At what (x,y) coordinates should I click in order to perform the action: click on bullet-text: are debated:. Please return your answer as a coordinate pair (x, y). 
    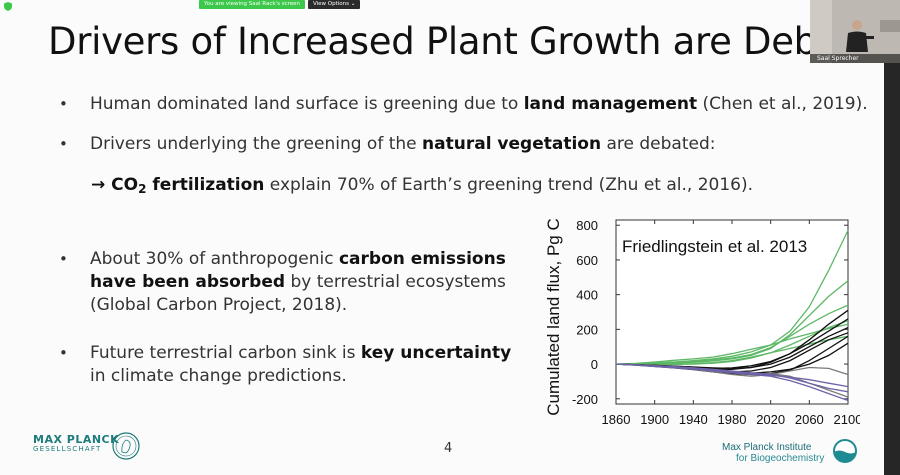
    Looking at the image, I should click on (658, 144).